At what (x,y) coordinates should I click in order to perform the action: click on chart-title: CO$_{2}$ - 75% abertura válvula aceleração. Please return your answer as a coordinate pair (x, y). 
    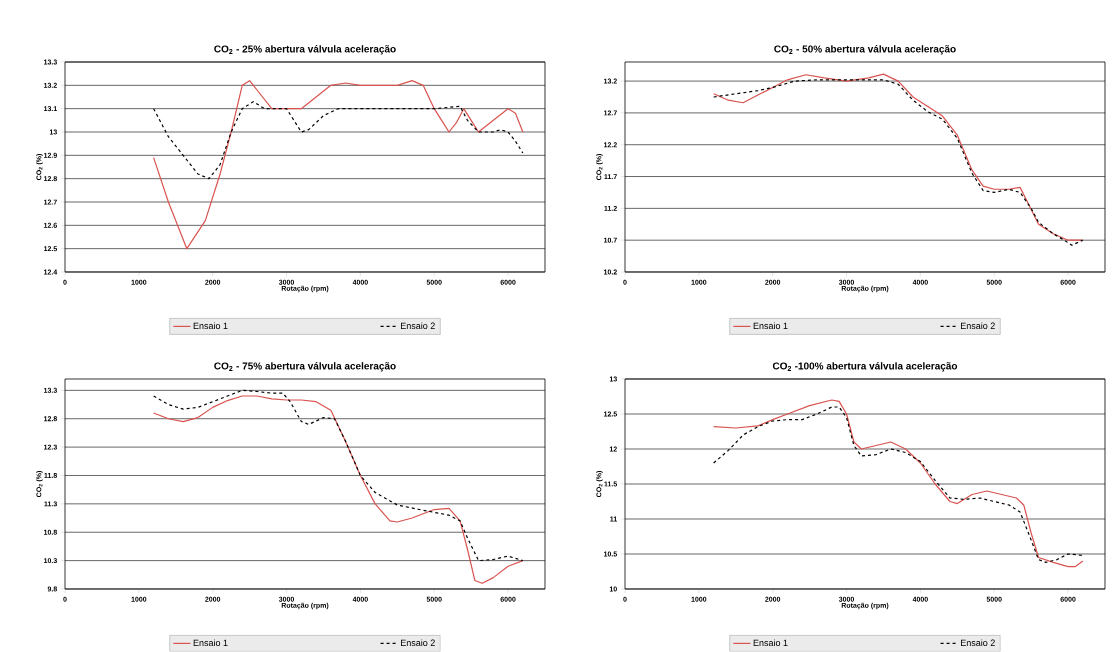
    Looking at the image, I should click on (305, 367).